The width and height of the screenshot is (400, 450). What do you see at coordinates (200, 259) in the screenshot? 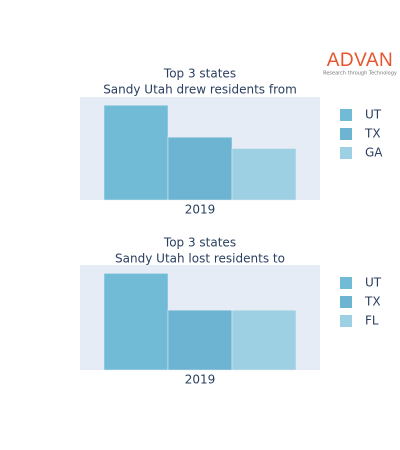
I see `chart-title: Sandy Utah lost residents to` at bounding box center [200, 259].